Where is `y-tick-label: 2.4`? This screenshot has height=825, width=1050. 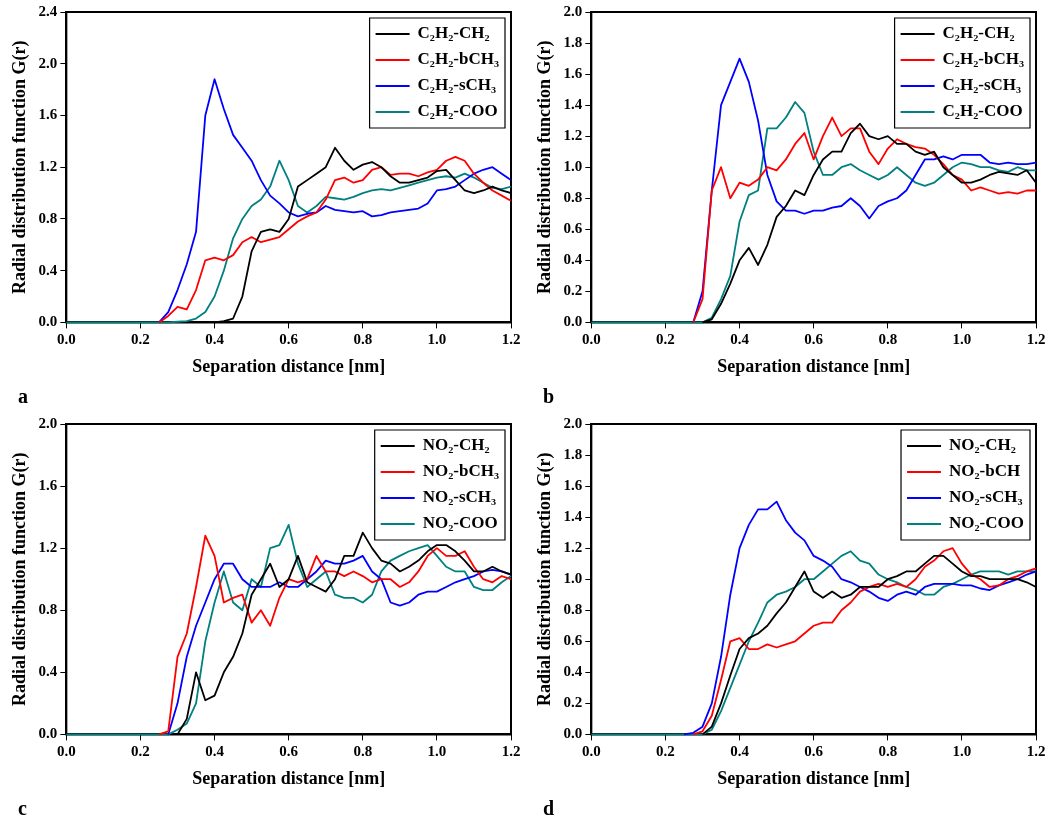
y-tick-label: 2.4 is located at coordinates (48, 10).